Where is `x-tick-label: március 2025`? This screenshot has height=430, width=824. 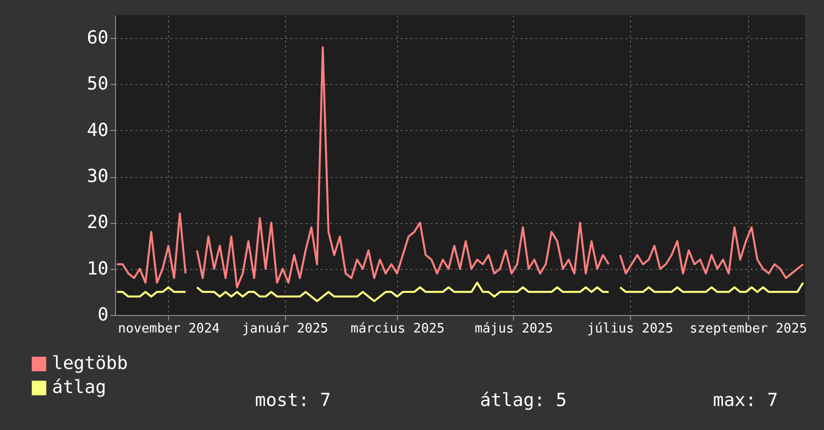 x-tick-label: március 2025 is located at coordinates (397, 329).